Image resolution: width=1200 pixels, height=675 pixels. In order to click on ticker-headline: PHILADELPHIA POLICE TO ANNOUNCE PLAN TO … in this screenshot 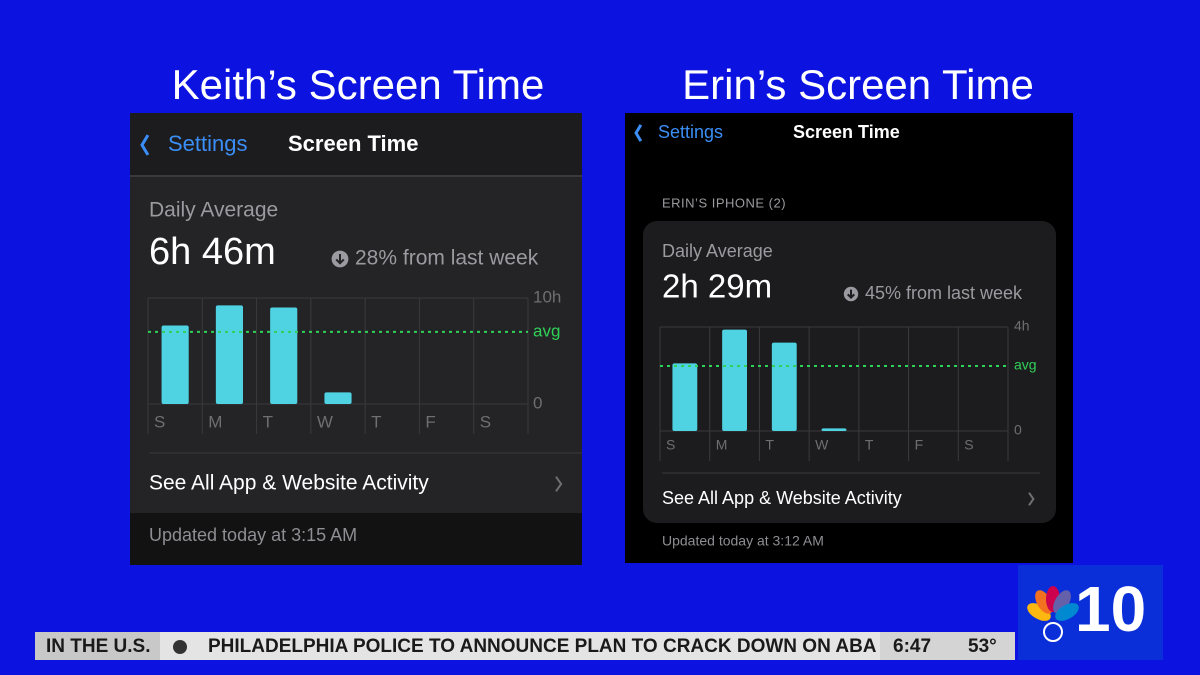, I will do `click(542, 646)`.